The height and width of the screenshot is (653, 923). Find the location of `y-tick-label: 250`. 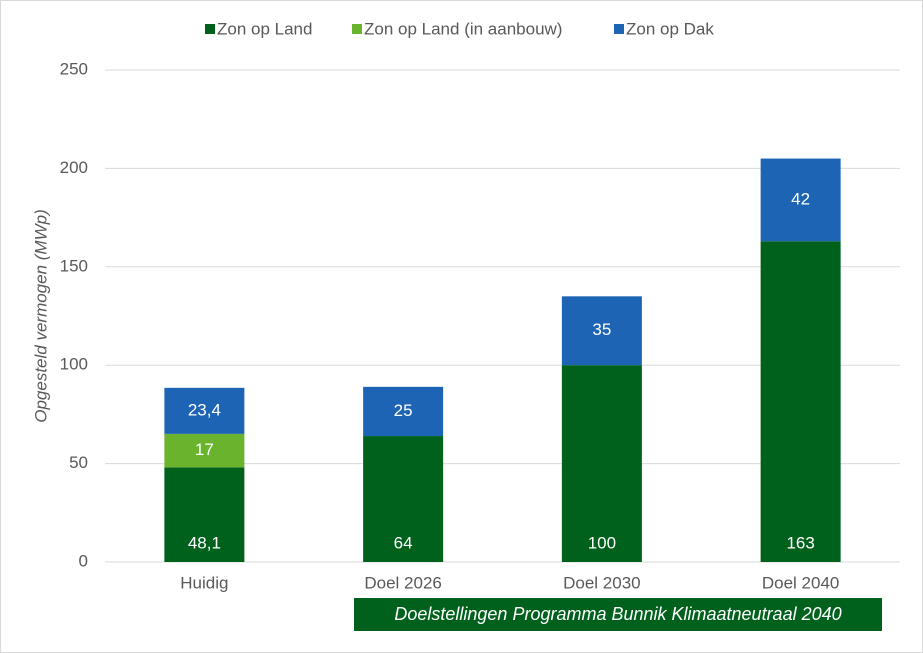

y-tick-label: 250 is located at coordinates (74, 68).